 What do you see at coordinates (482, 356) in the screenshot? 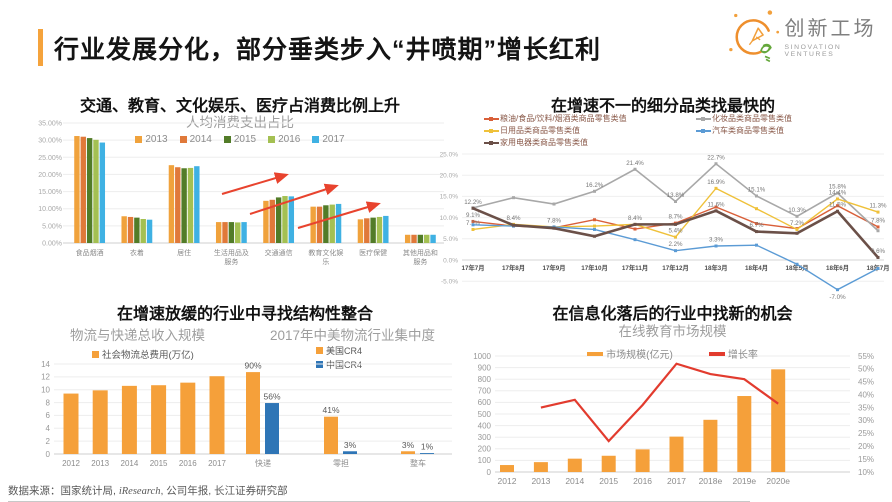
I see `svg-text: 1000` at bounding box center [482, 356].